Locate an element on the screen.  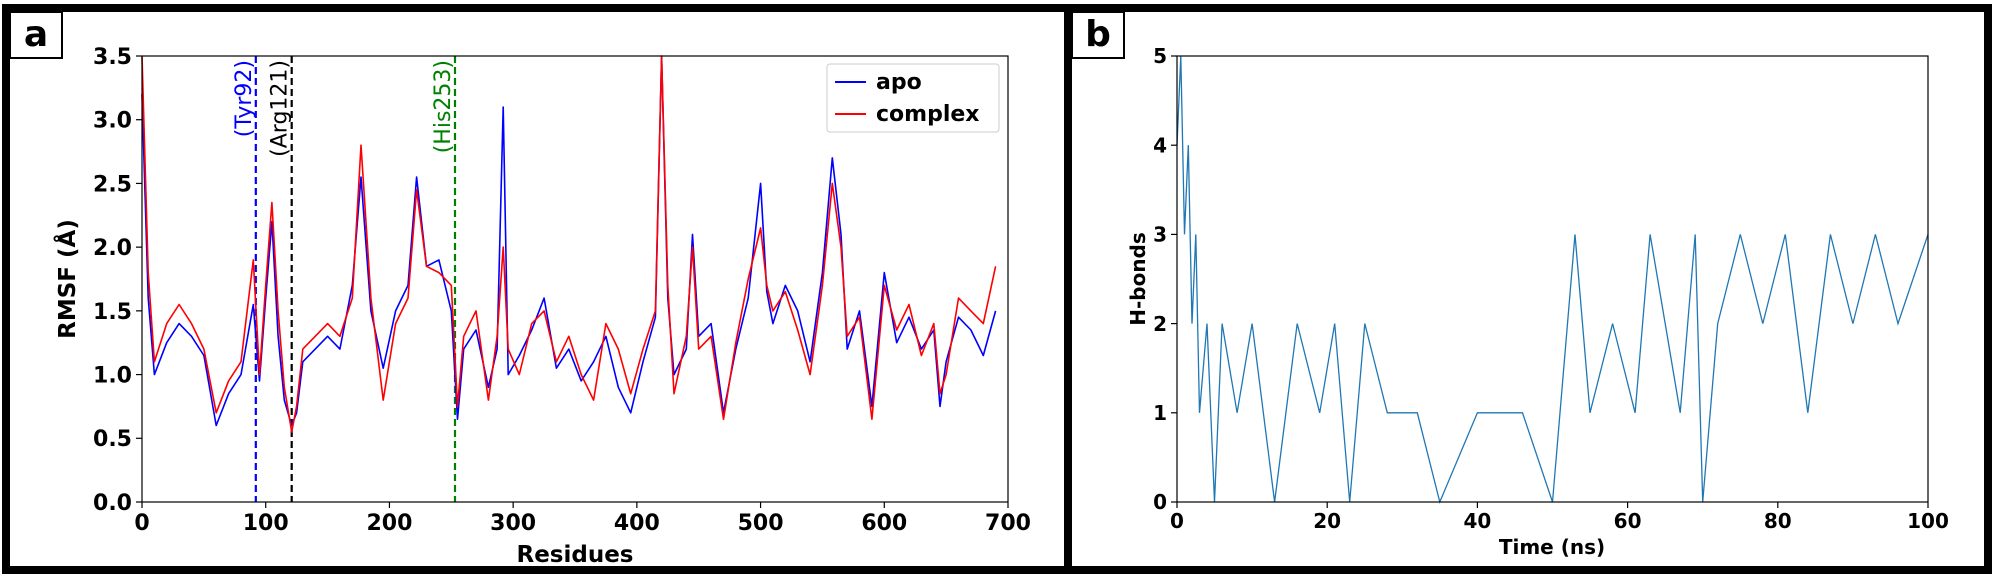
panel-b-ytick-label: 2 is located at coordinates (1160, 324).